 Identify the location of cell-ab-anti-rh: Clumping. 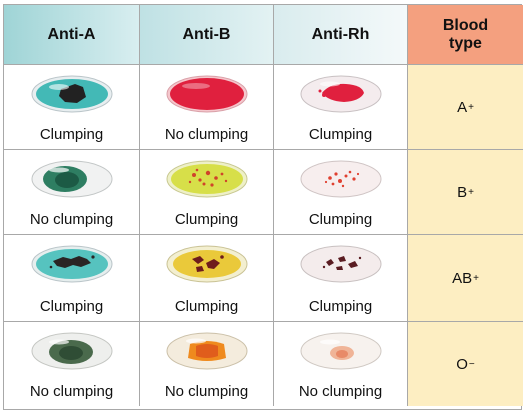
(341, 278).